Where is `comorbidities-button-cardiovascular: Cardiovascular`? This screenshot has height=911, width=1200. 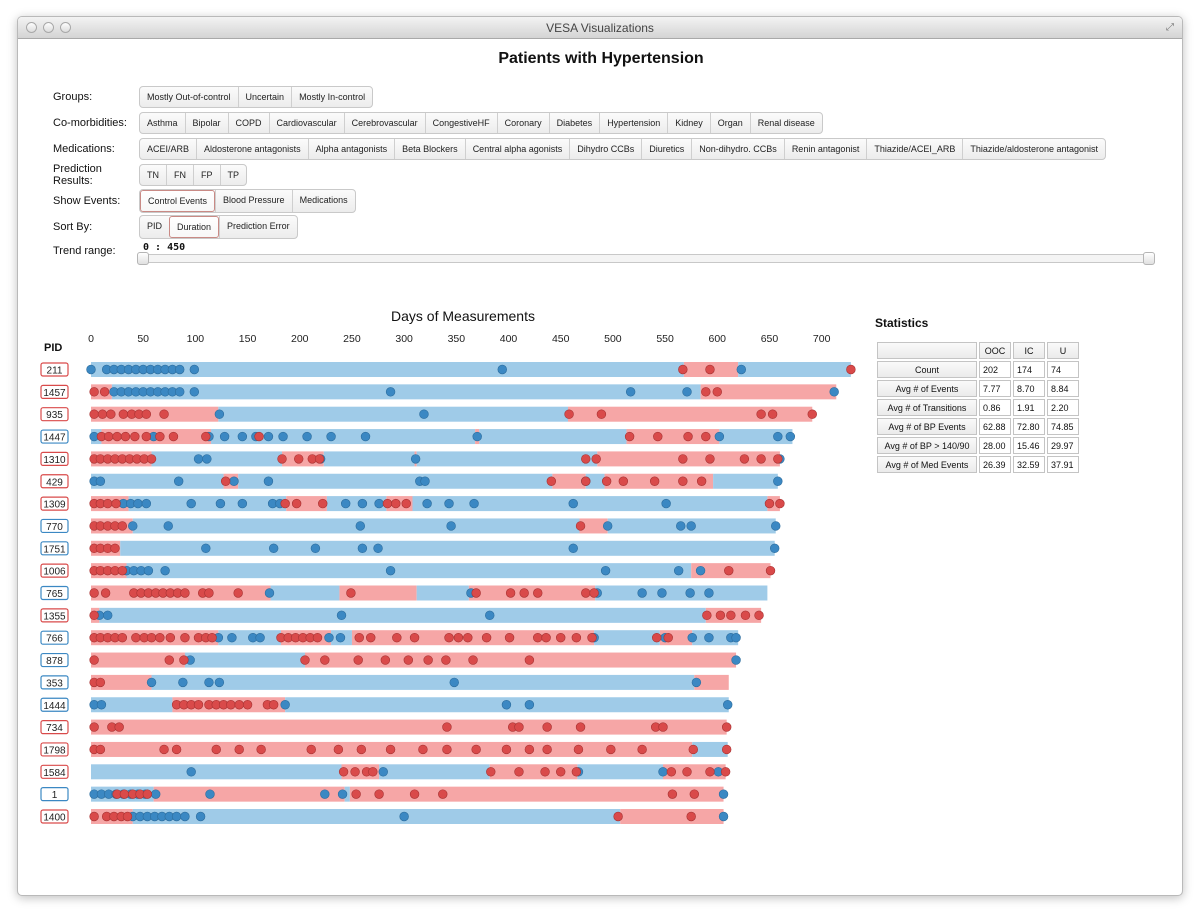 comorbidities-button-cardiovascular: Cardiovascular is located at coordinates (306, 123).